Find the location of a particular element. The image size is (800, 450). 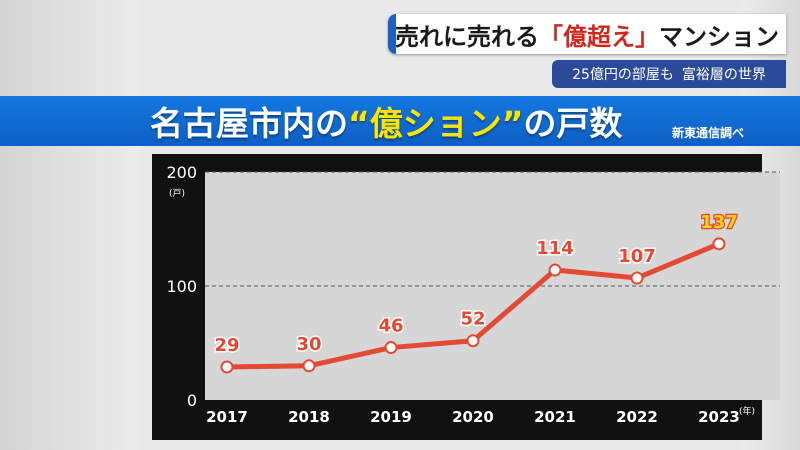

chart-title-part1: 名古屋市内の is located at coordinates (249, 123).